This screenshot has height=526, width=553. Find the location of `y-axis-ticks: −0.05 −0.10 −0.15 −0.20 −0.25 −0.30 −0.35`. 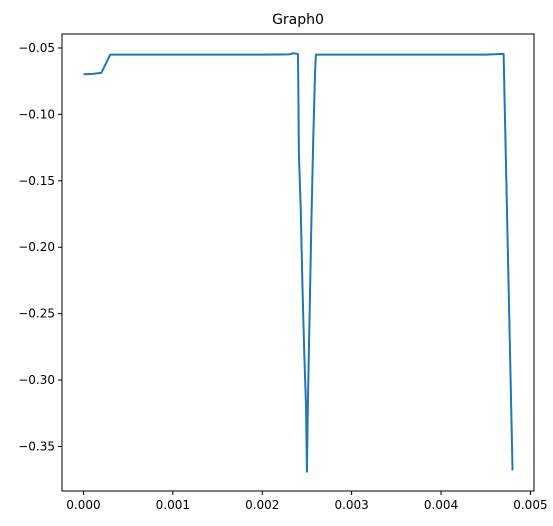

y-axis-ticks: −0.05 −0.10 −0.15 −0.20 −0.25 −0.30 −0.35 is located at coordinates (40, 247).